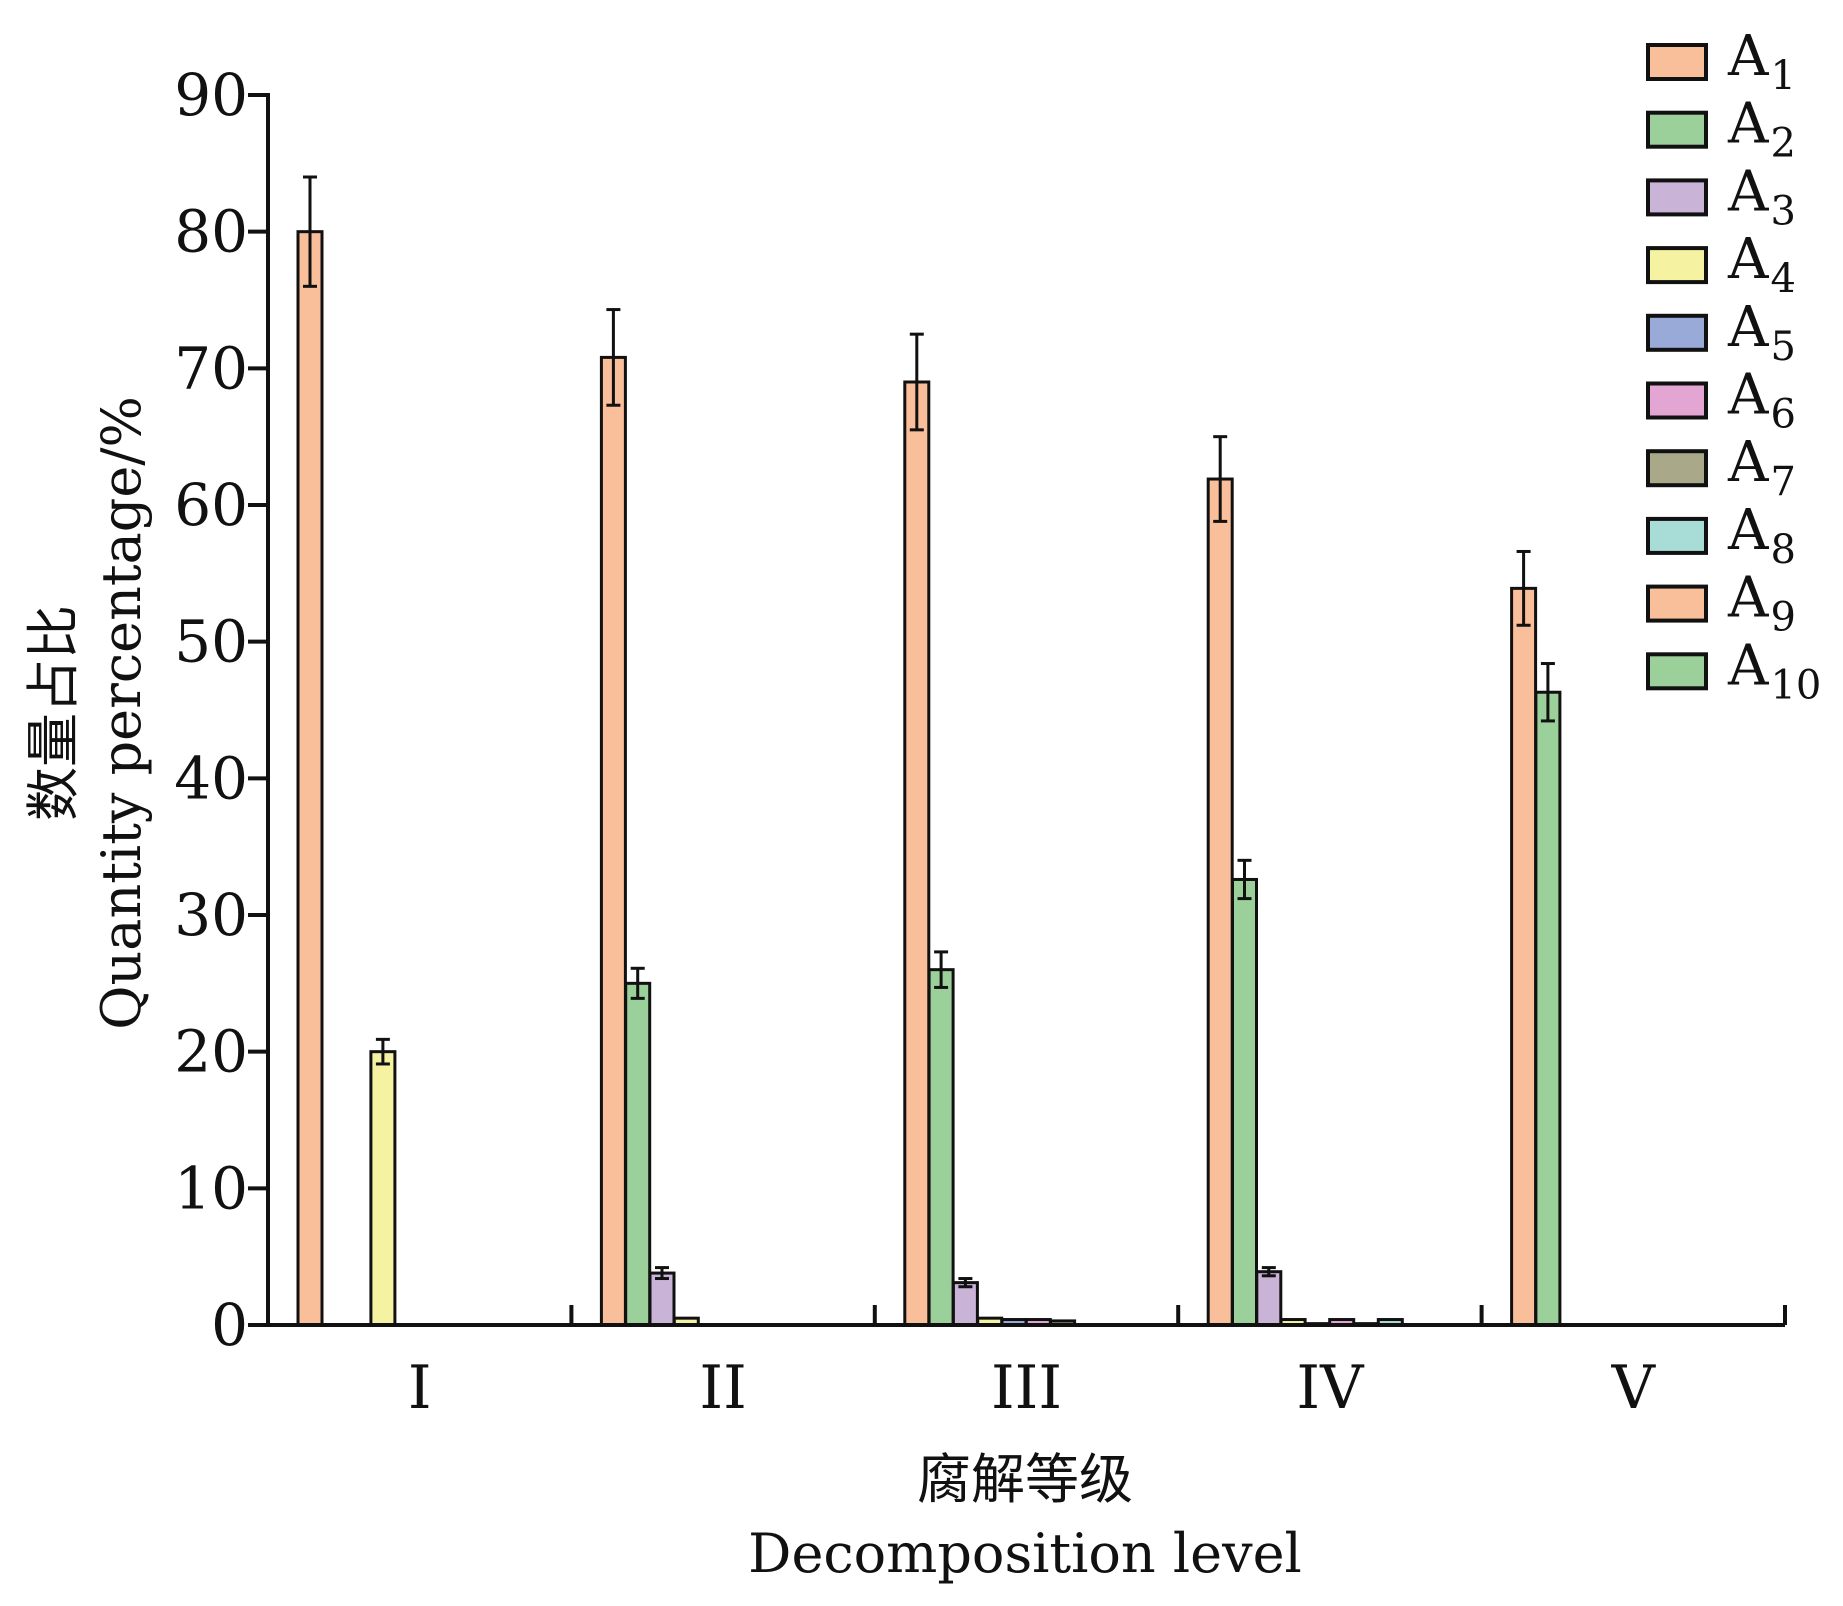 This screenshot has width=1843, height=1606. Describe the element at coordinates (1721, 603) in the screenshot. I see `legend-item-A9: A9` at that location.